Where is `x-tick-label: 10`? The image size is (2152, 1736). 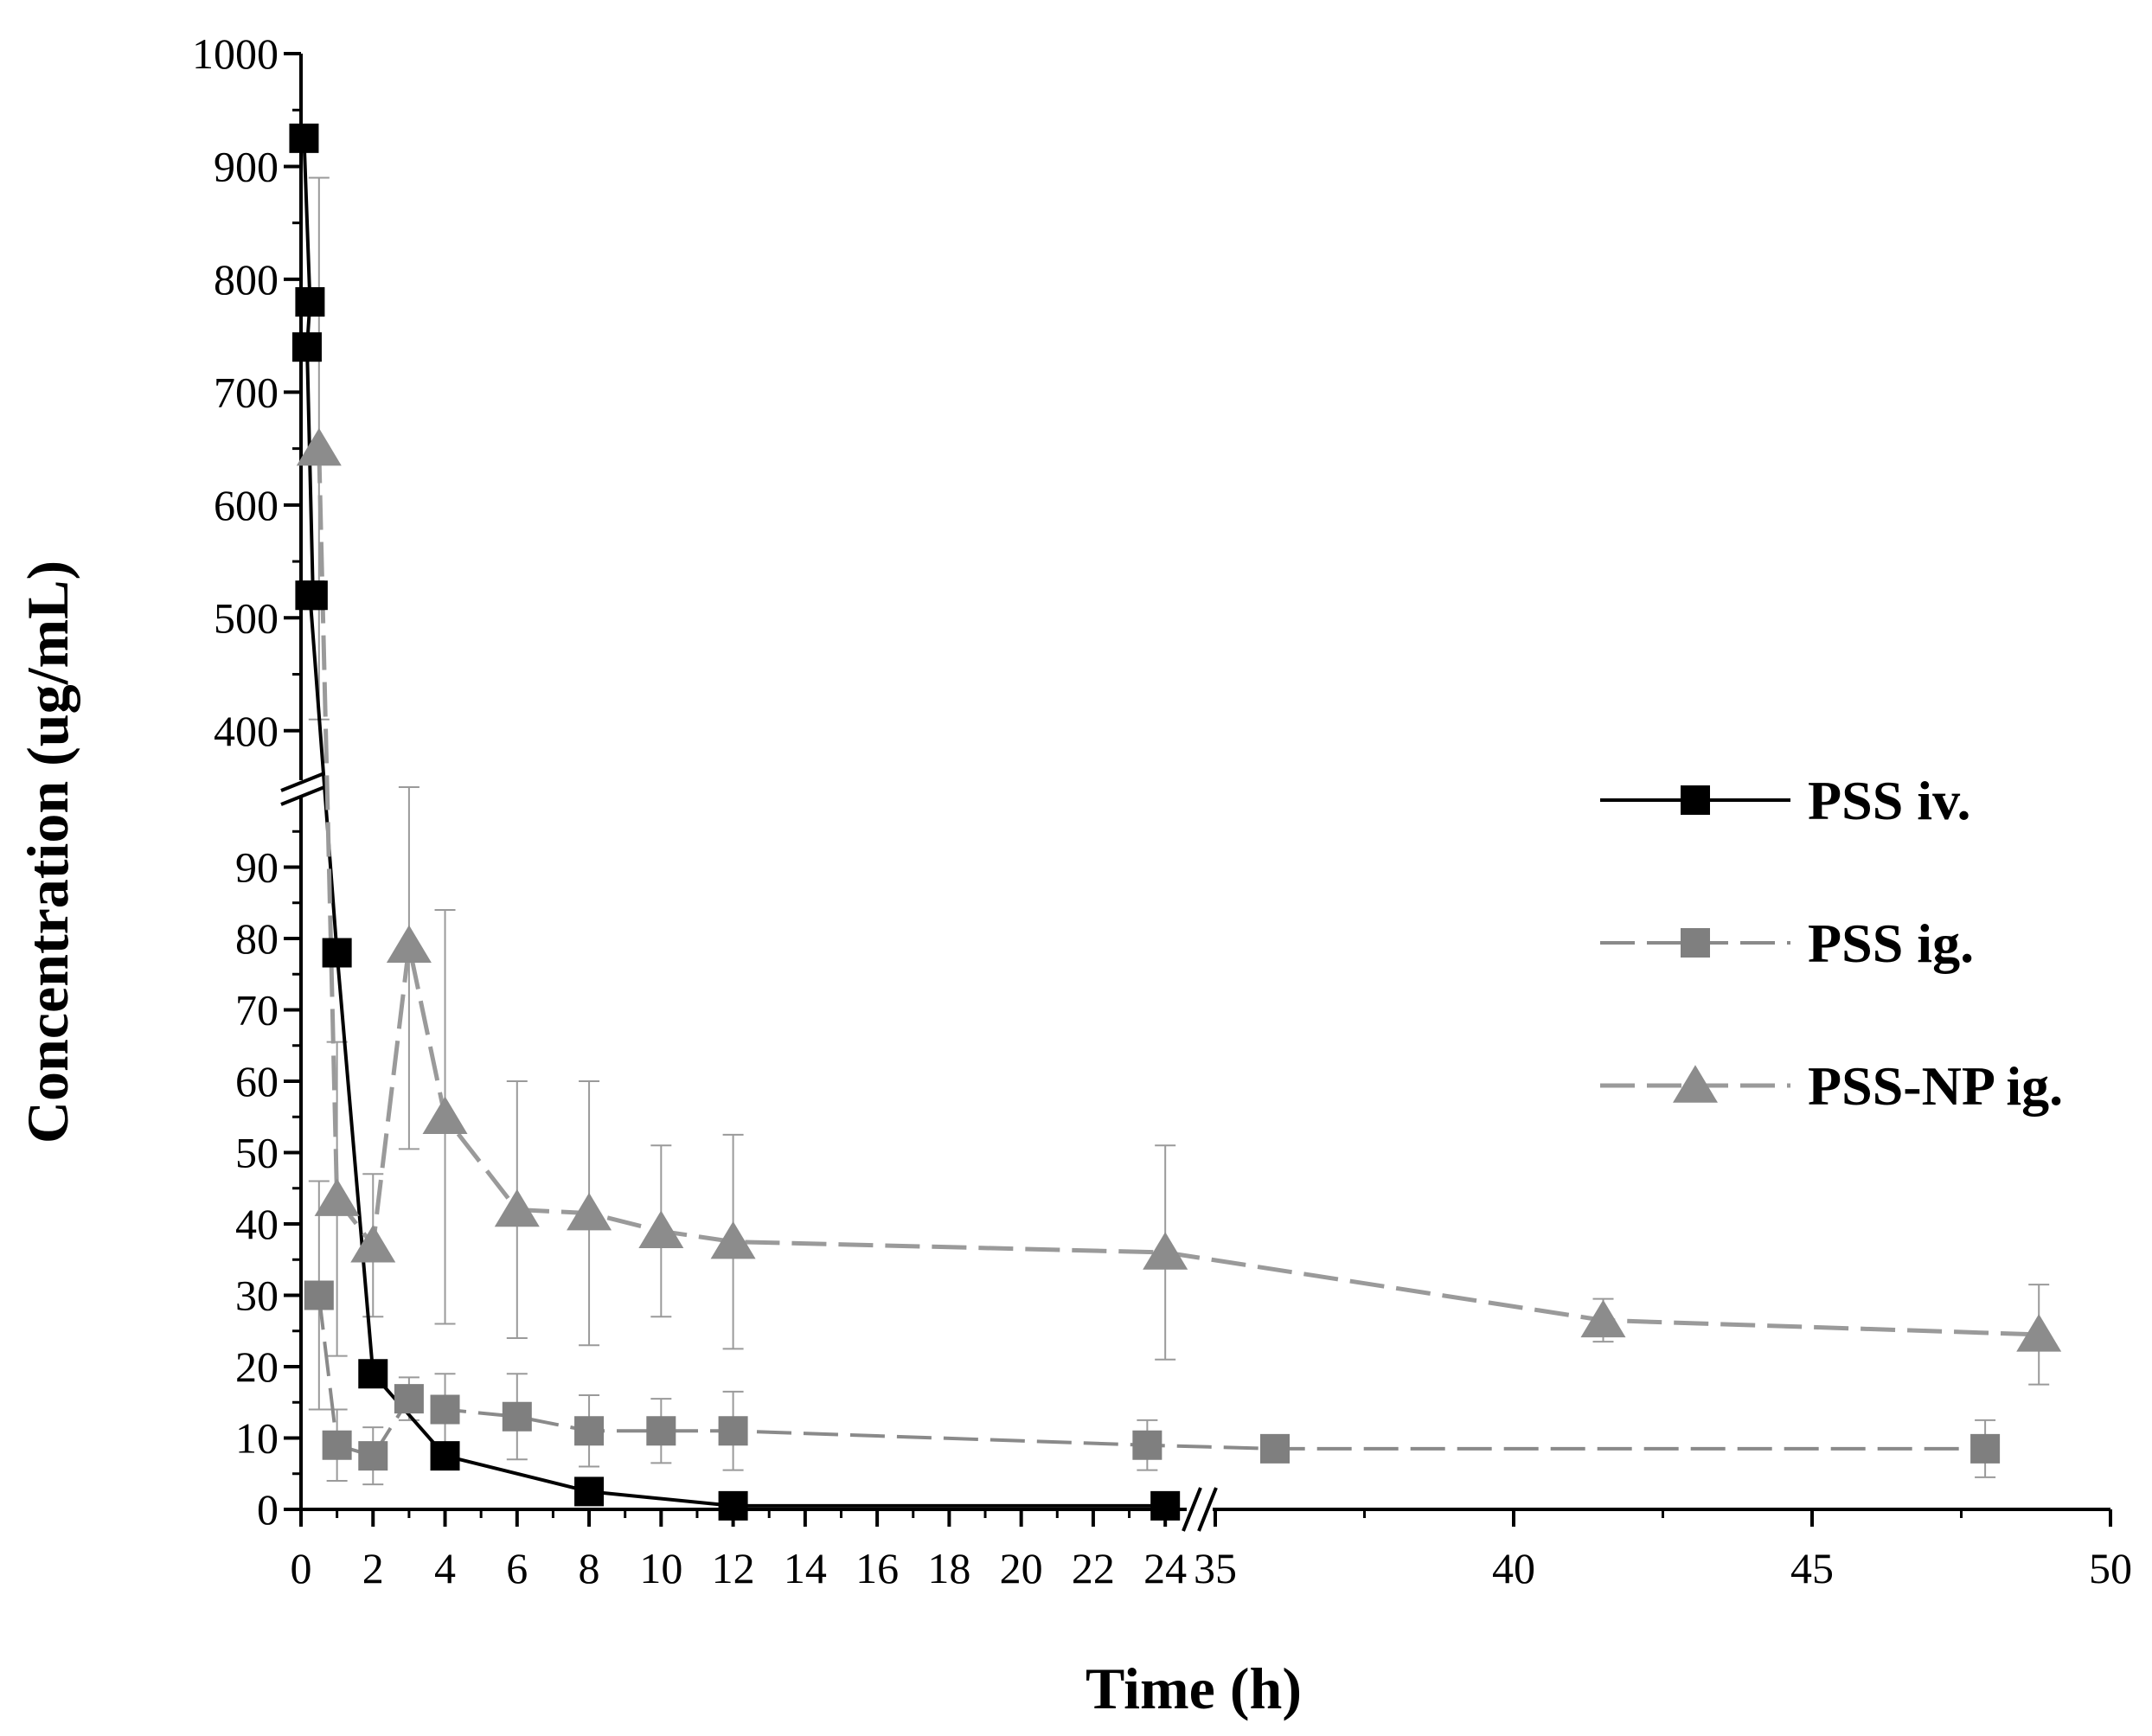 x-tick-label: 10 is located at coordinates (661, 1568).